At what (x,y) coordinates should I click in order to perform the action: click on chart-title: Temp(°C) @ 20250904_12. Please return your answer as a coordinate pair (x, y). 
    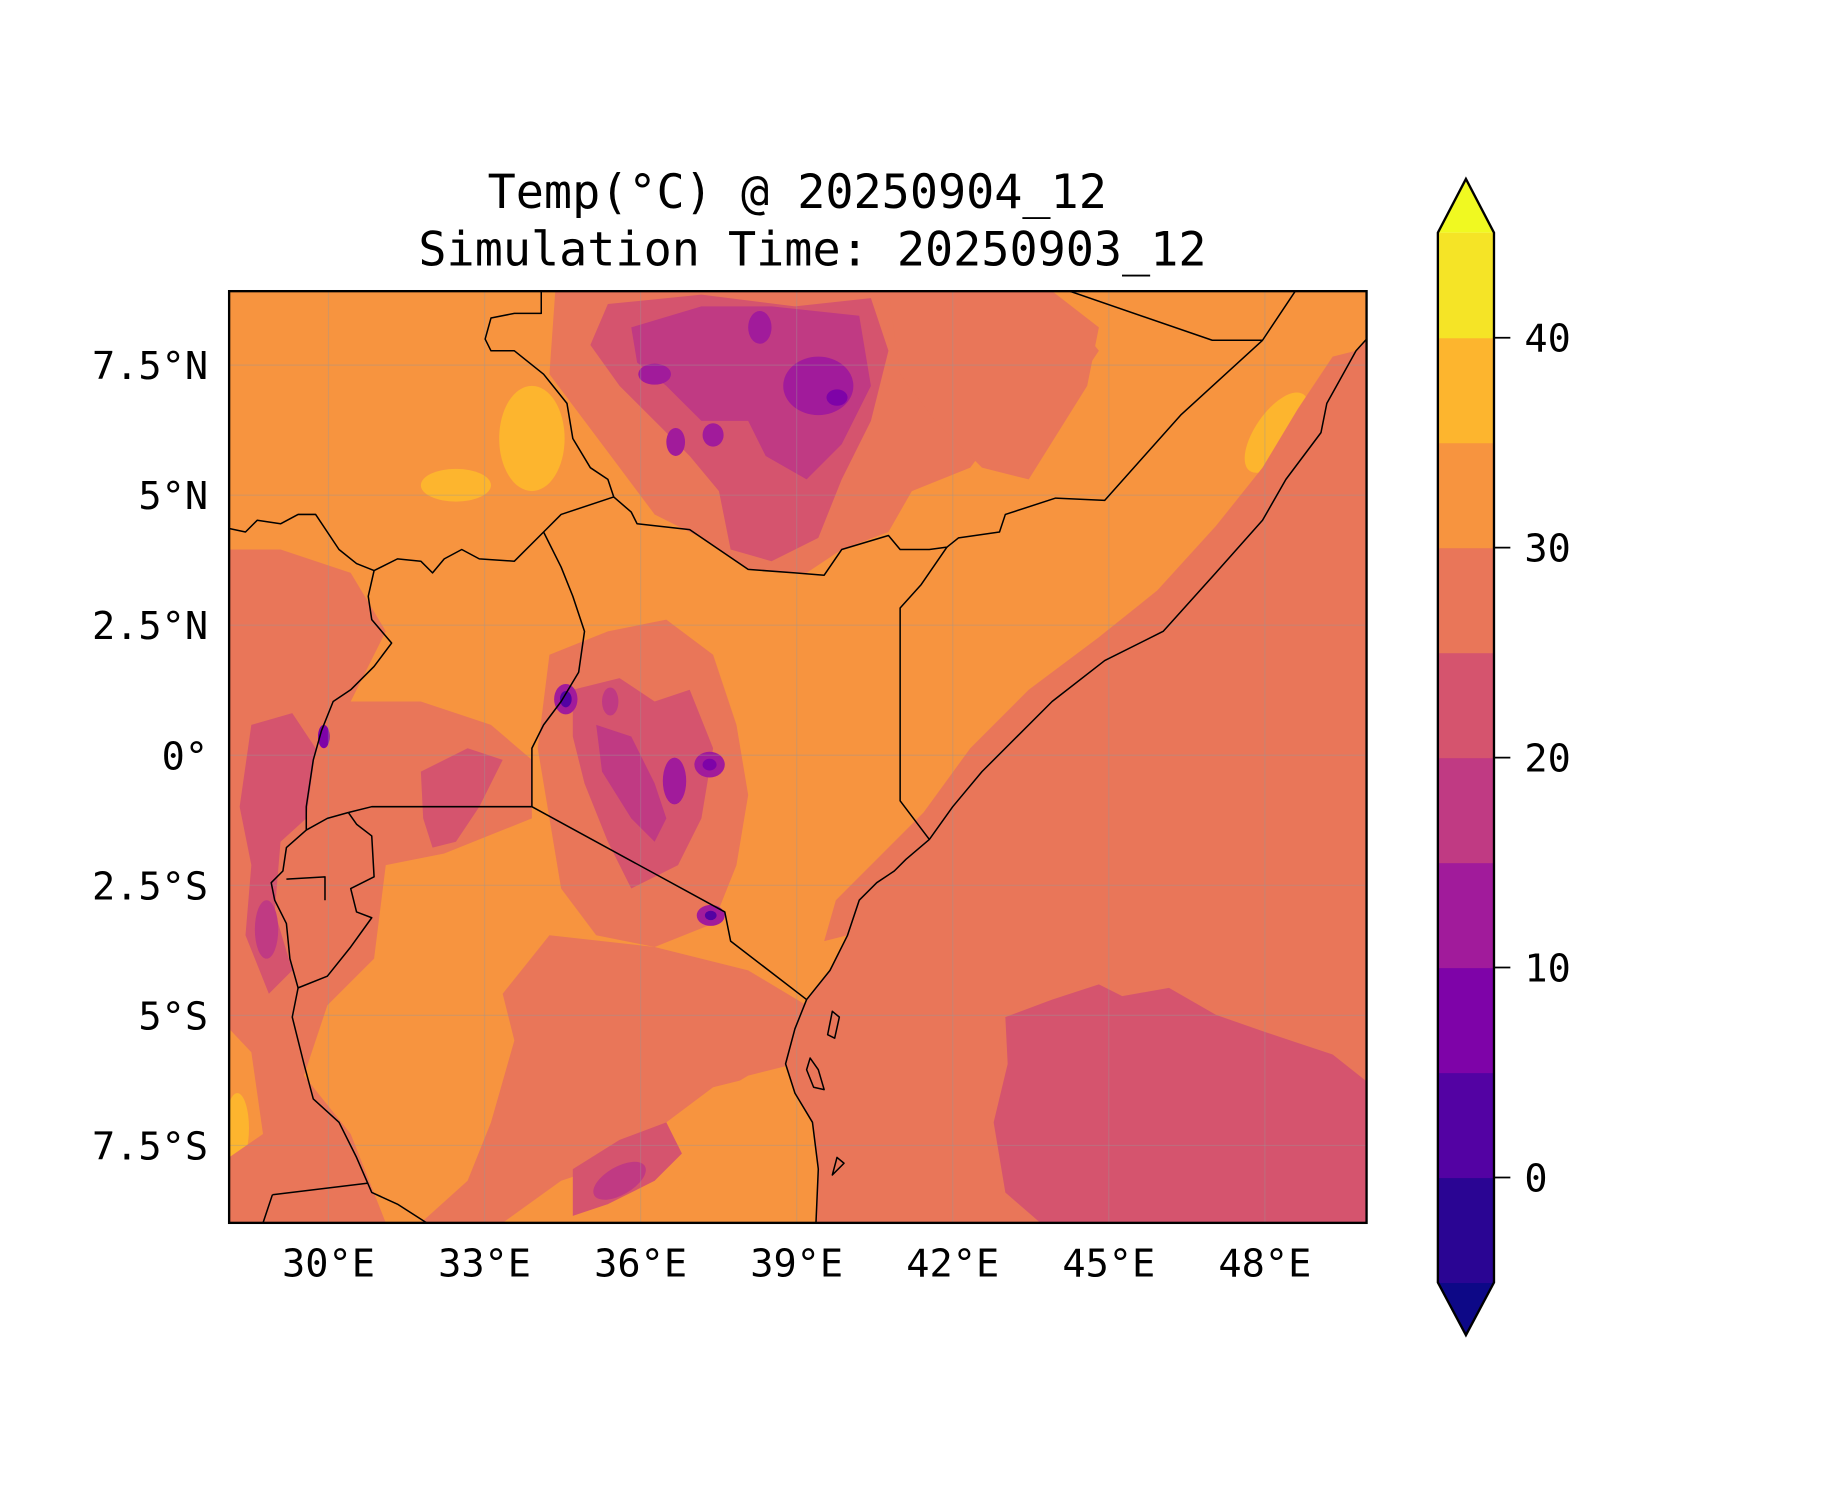
    Looking at the image, I should click on (797, 193).